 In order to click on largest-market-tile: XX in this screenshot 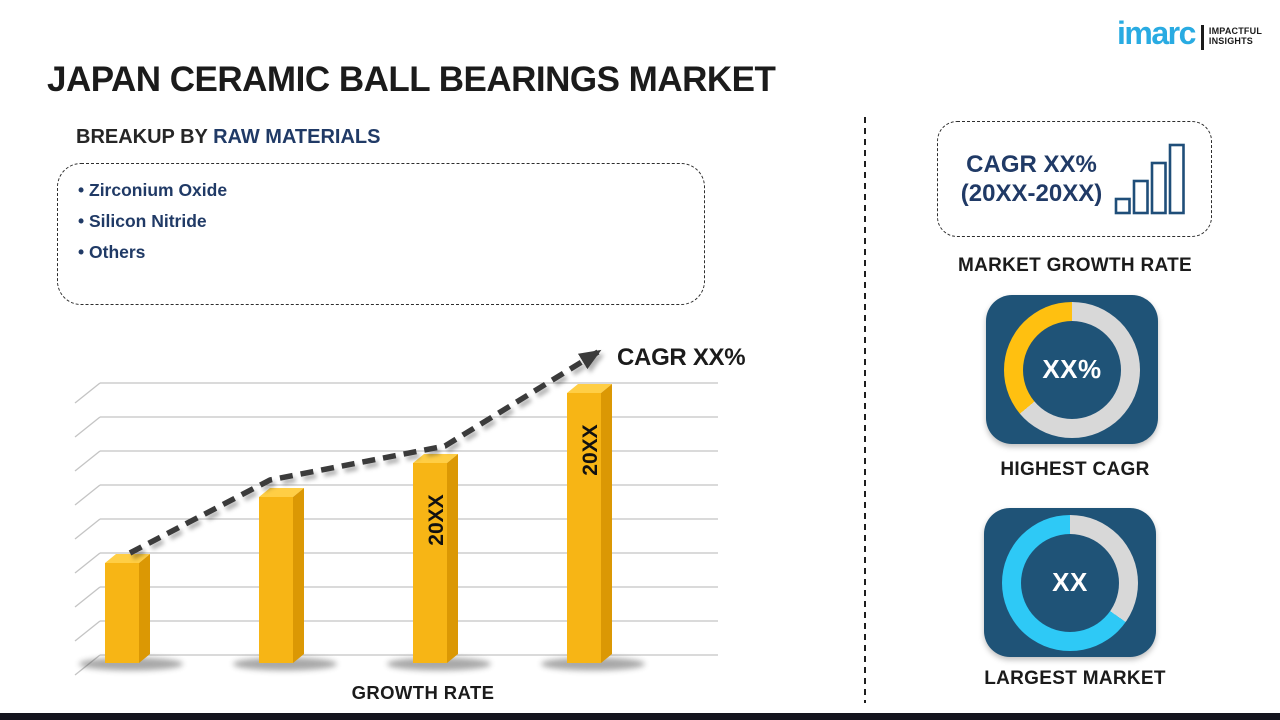, I will do `click(1070, 582)`.